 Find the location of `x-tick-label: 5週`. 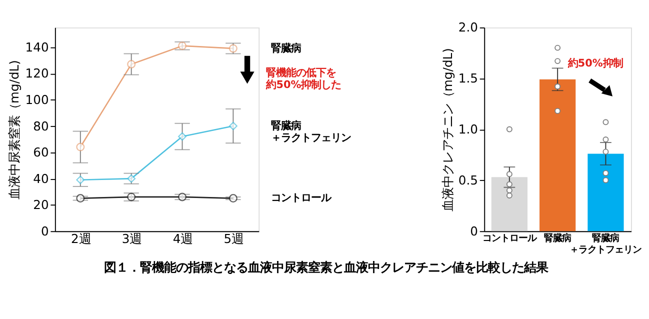

x-tick-label: 5週 is located at coordinates (234, 239).